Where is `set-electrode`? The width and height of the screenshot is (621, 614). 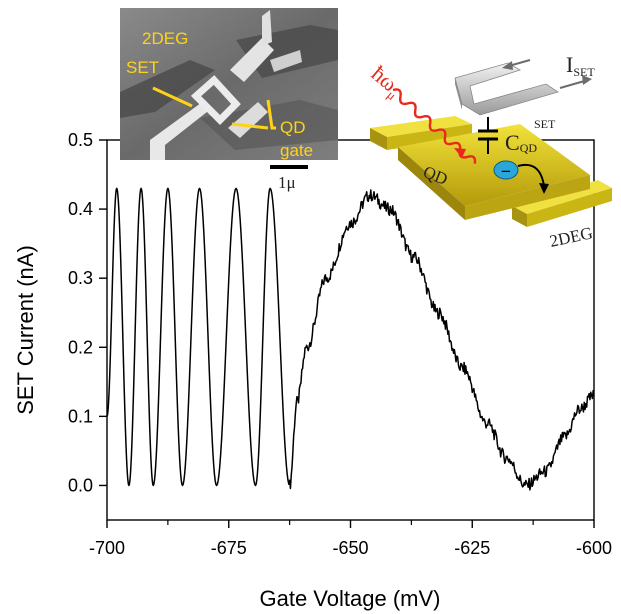
set-electrode is located at coordinates (506, 89).